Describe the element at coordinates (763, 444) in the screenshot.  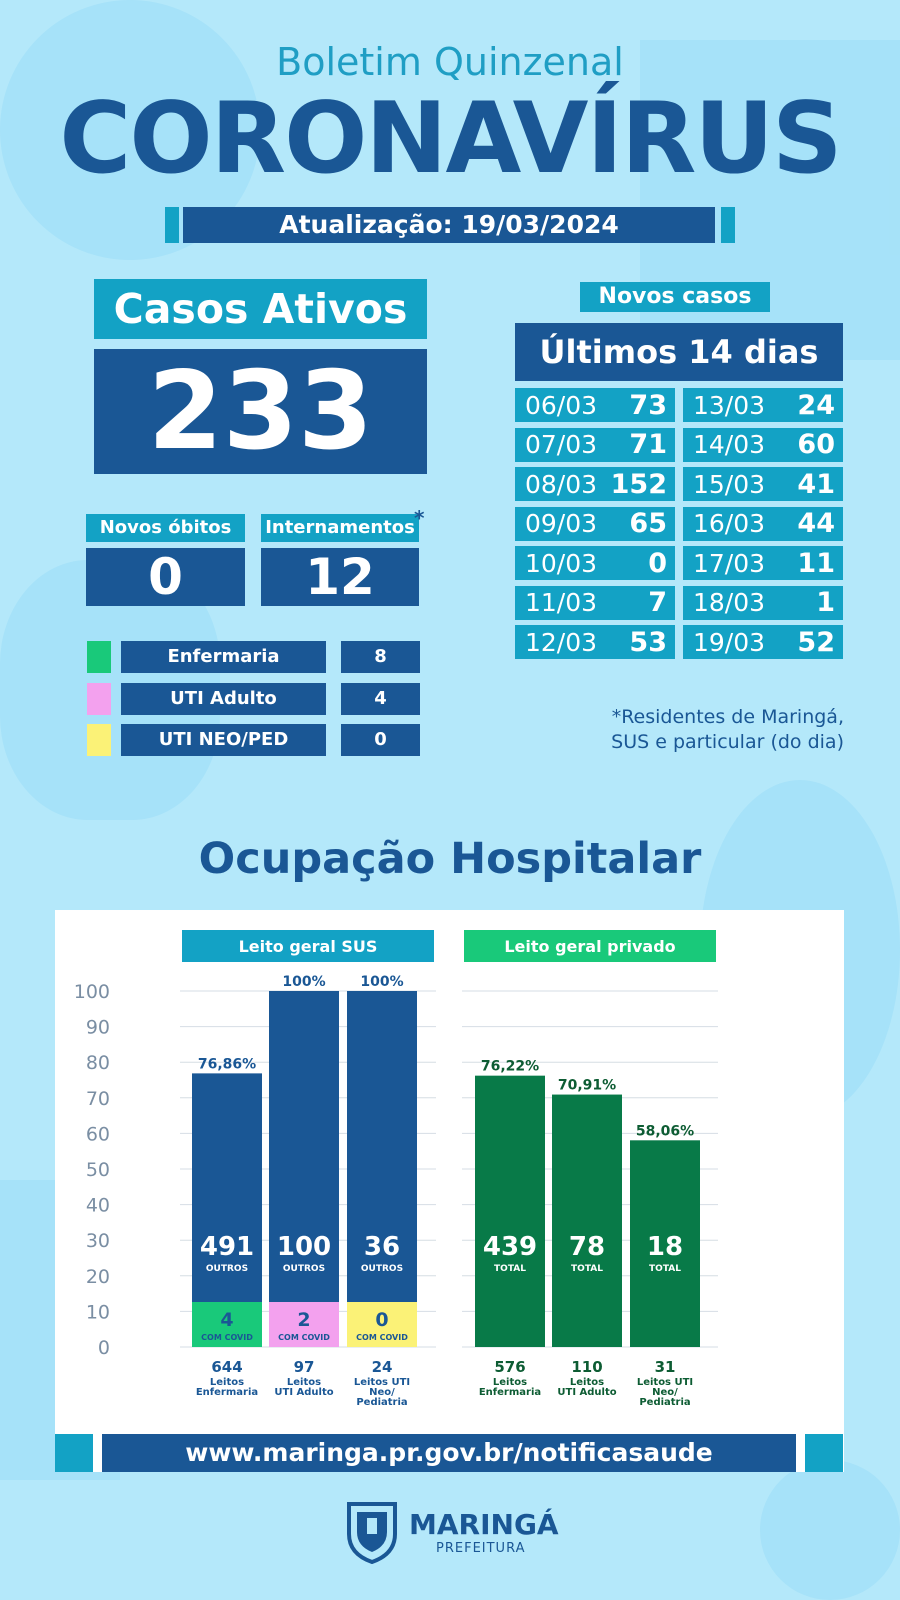
I see `day-cell: 14/03 60` at that location.